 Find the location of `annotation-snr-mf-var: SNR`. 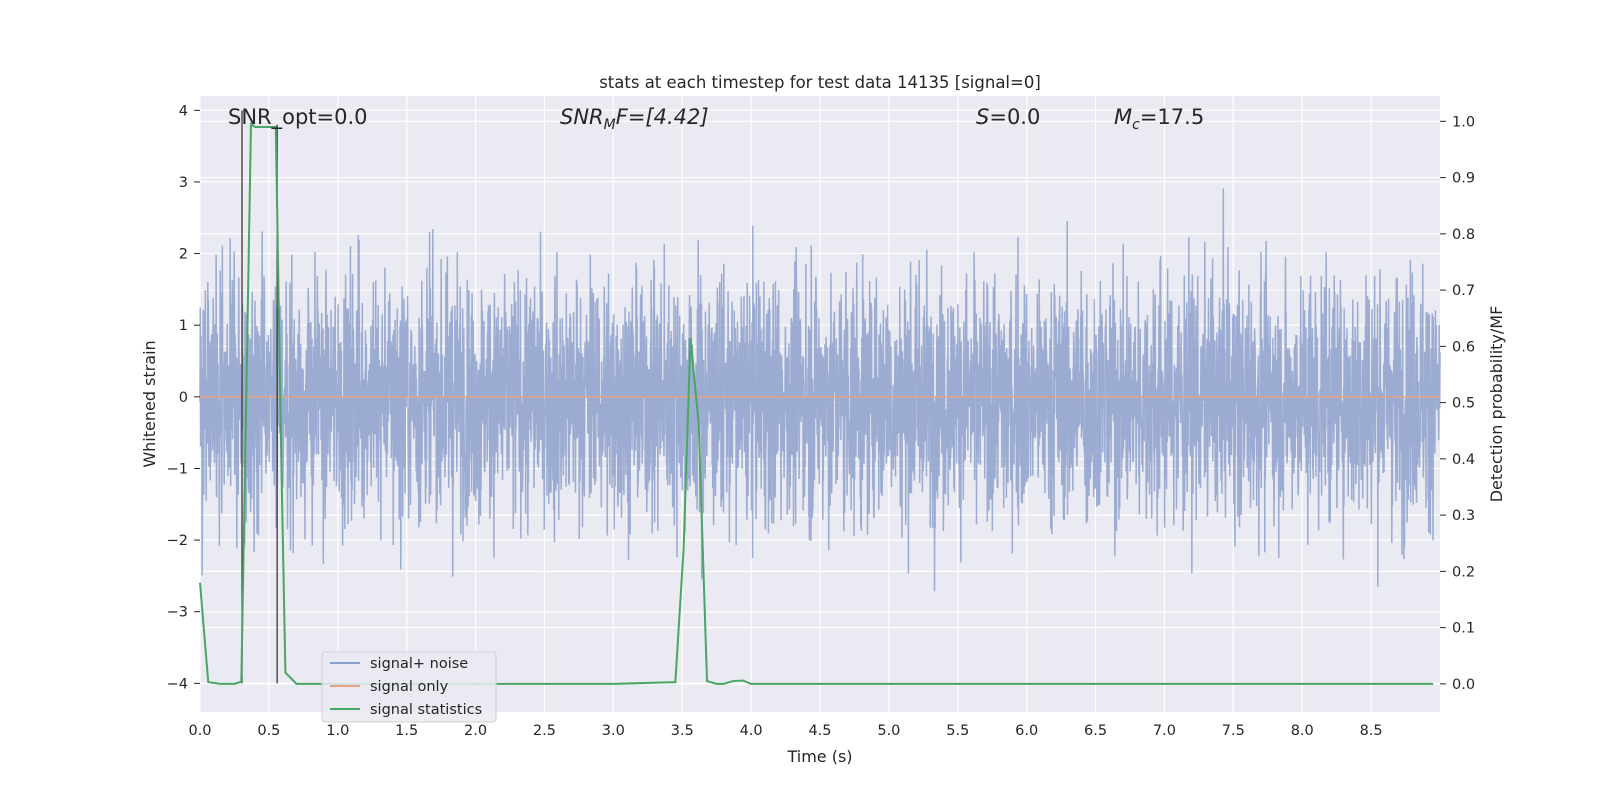

annotation-snr-mf-var: SNR is located at coordinates (582, 117).